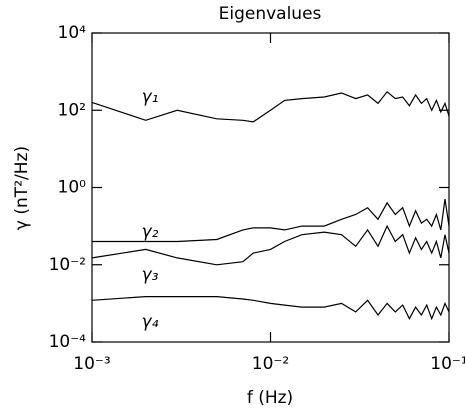  Describe the element at coordinates (72, 33) in the screenshot. I see `y-tick-label: 10⁴` at that location.